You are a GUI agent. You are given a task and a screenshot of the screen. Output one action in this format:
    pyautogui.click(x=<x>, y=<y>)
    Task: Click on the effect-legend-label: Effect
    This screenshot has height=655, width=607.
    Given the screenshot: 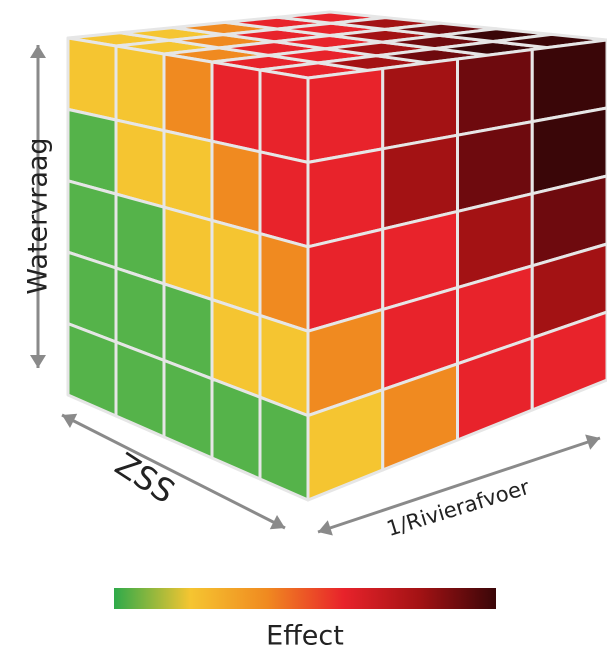 What is the action you would take?
    pyautogui.click(x=305, y=636)
    